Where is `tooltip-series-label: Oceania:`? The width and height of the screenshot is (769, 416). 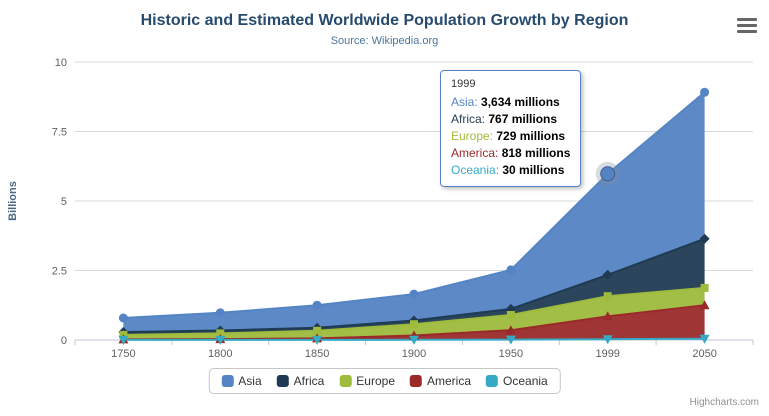 tooltip-series-label: Oceania: is located at coordinates (477, 170).